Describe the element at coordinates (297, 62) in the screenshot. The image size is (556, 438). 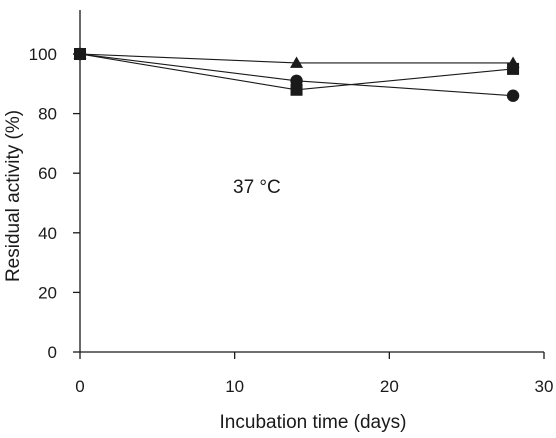
I see `data-point-triangle` at that location.